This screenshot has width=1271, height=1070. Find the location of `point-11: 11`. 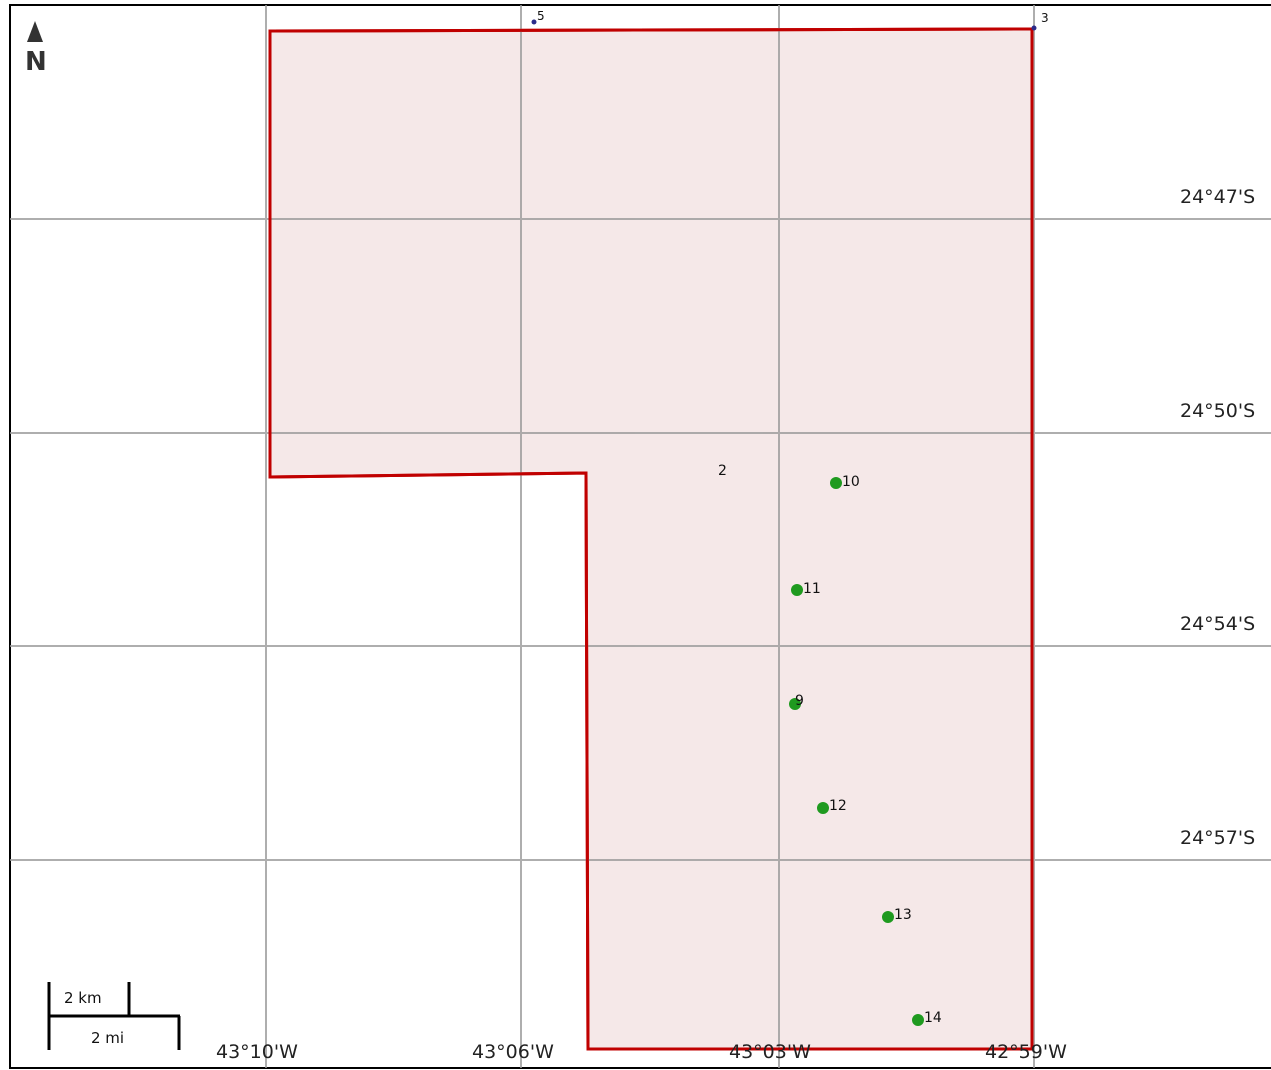

point-11: 11 is located at coordinates (806, 589).